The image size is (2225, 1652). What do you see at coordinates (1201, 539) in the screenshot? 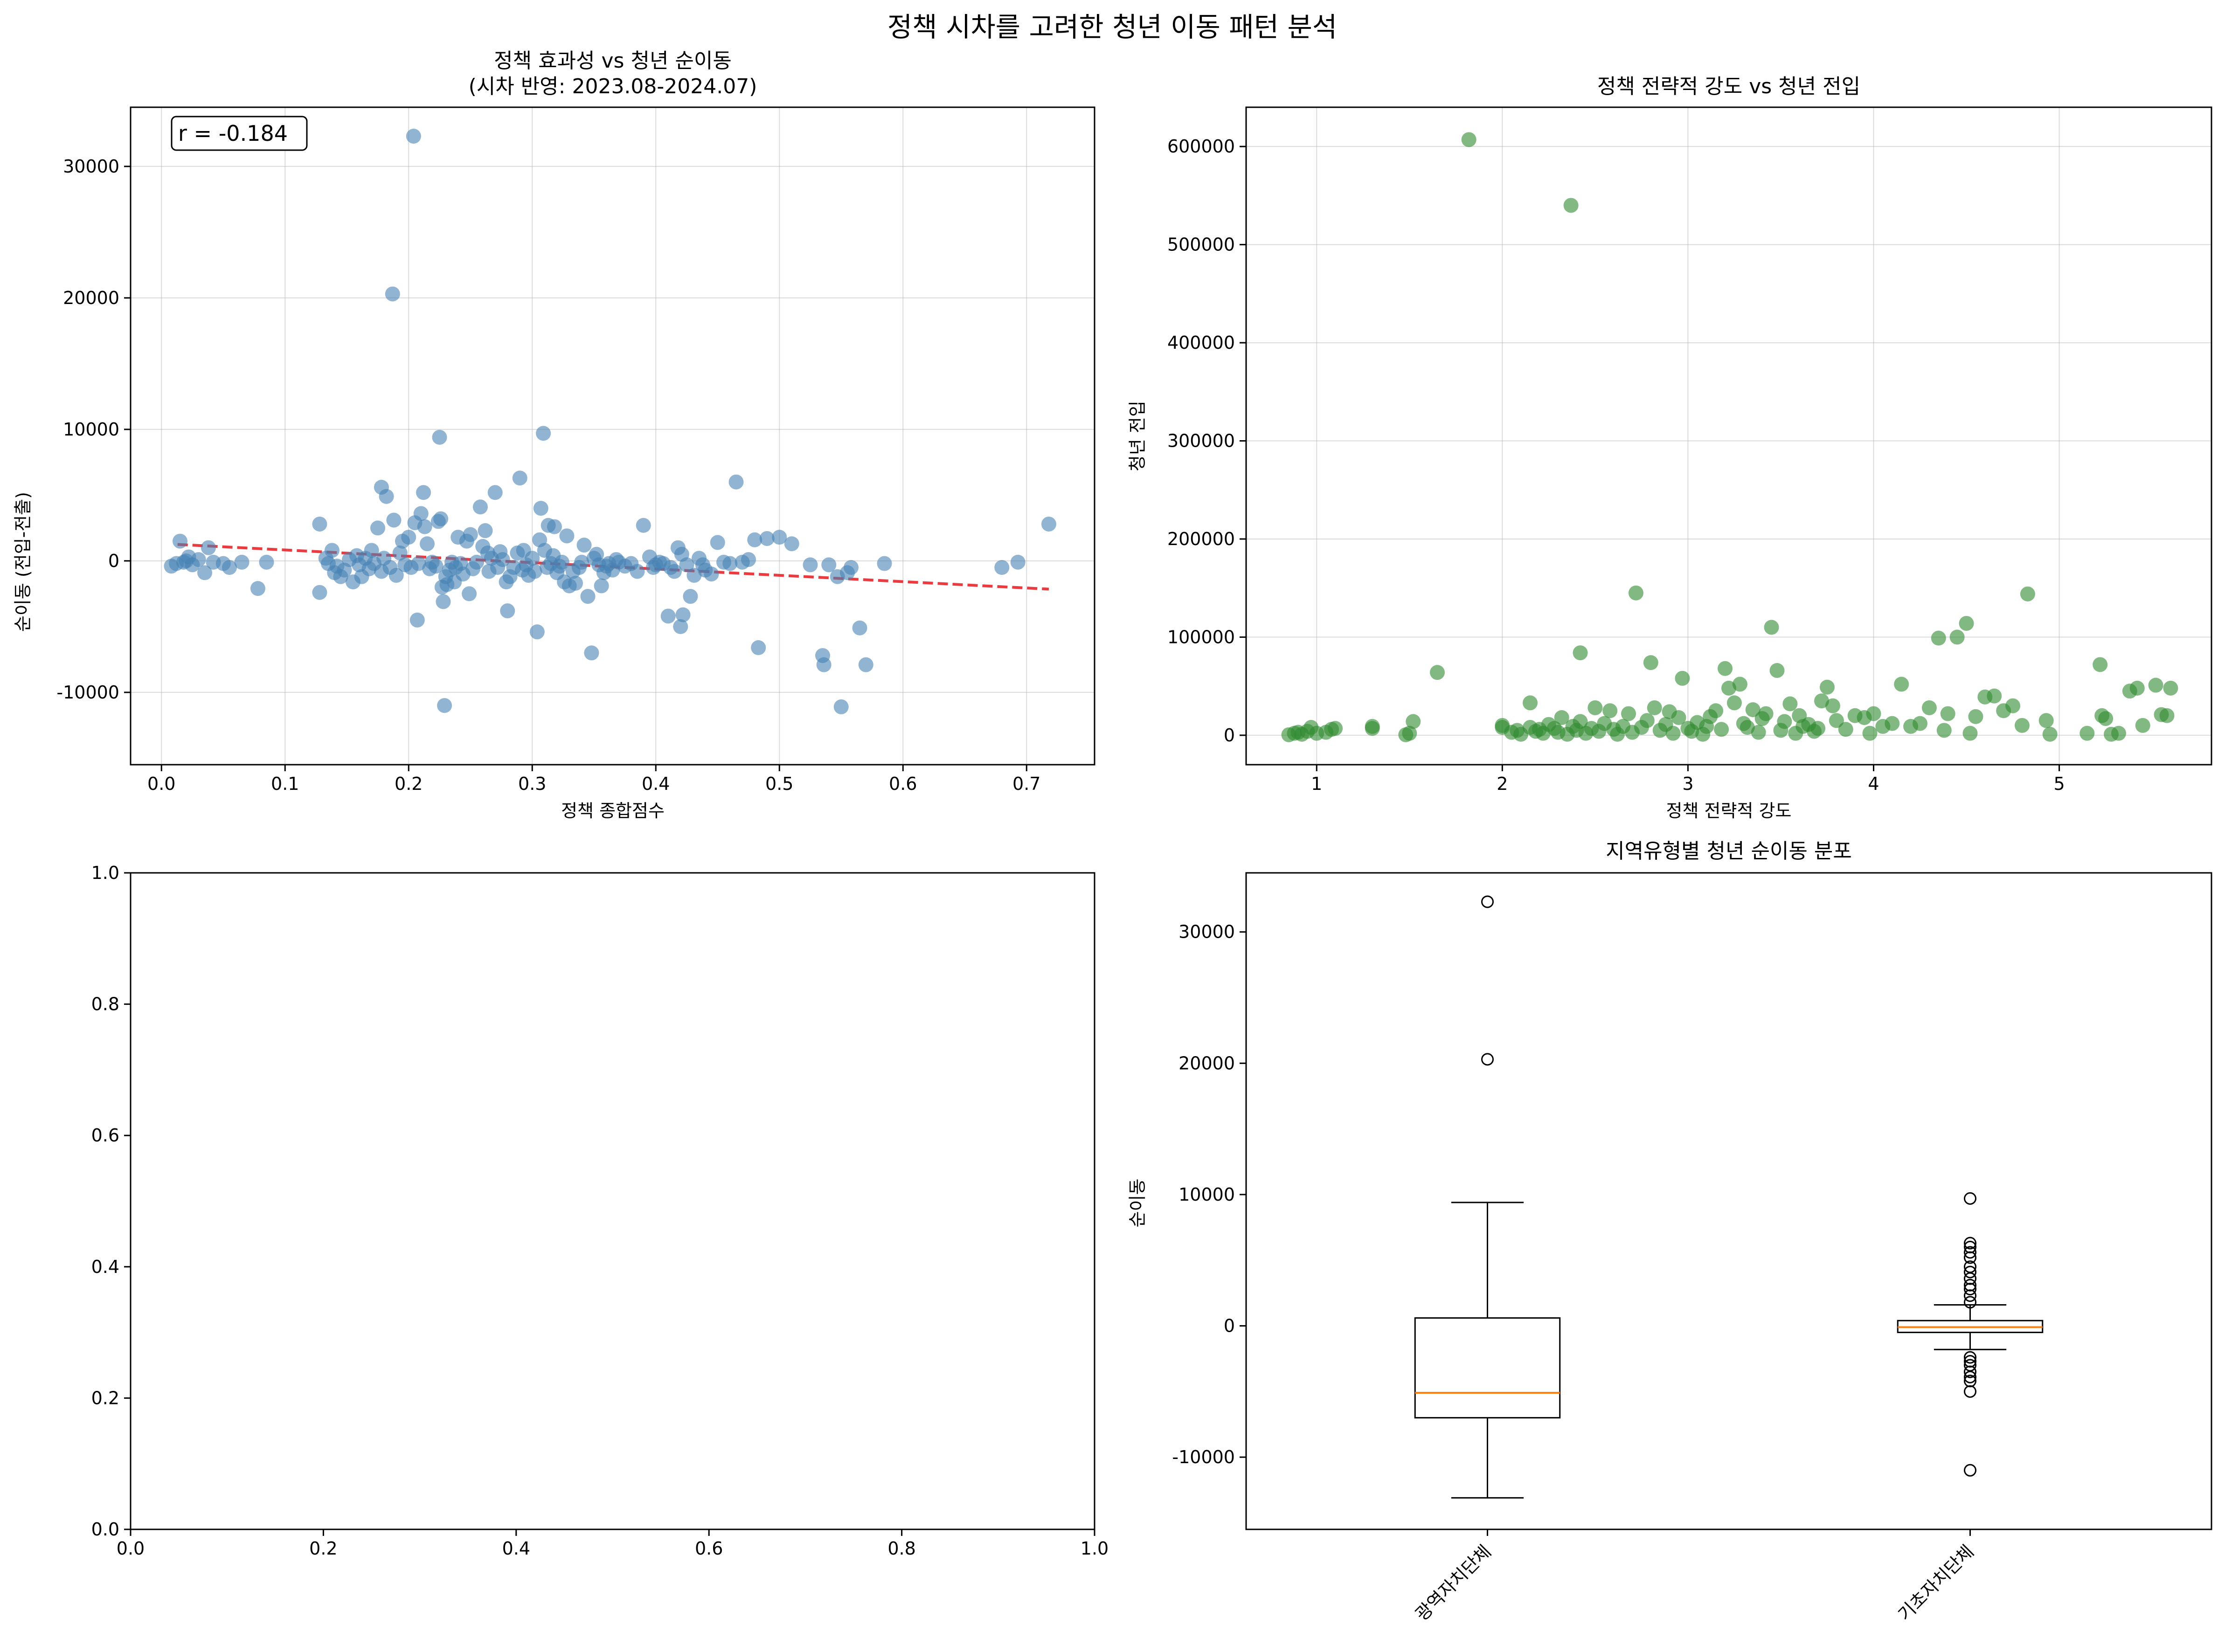
I see `inflow-ytick-label: 200000` at bounding box center [1201, 539].